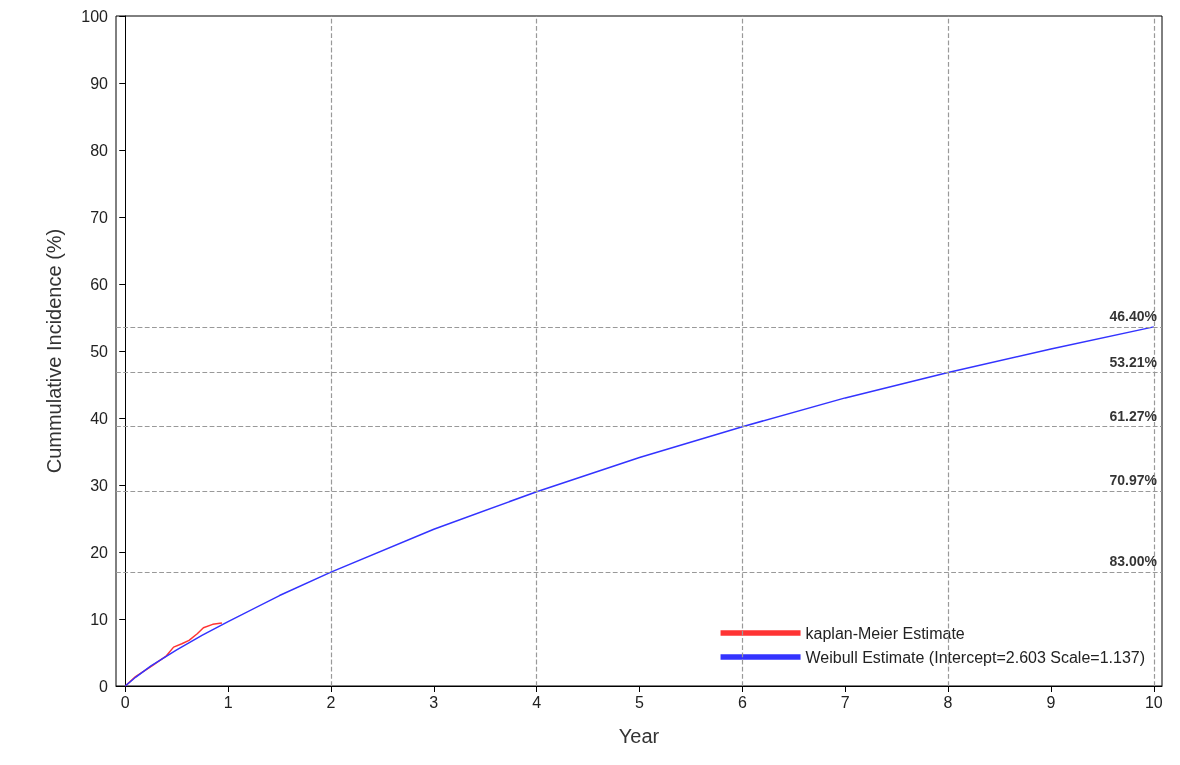 The image size is (1180, 765). What do you see at coordinates (99, 284) in the screenshot?
I see `y-tick-label: 60` at bounding box center [99, 284].